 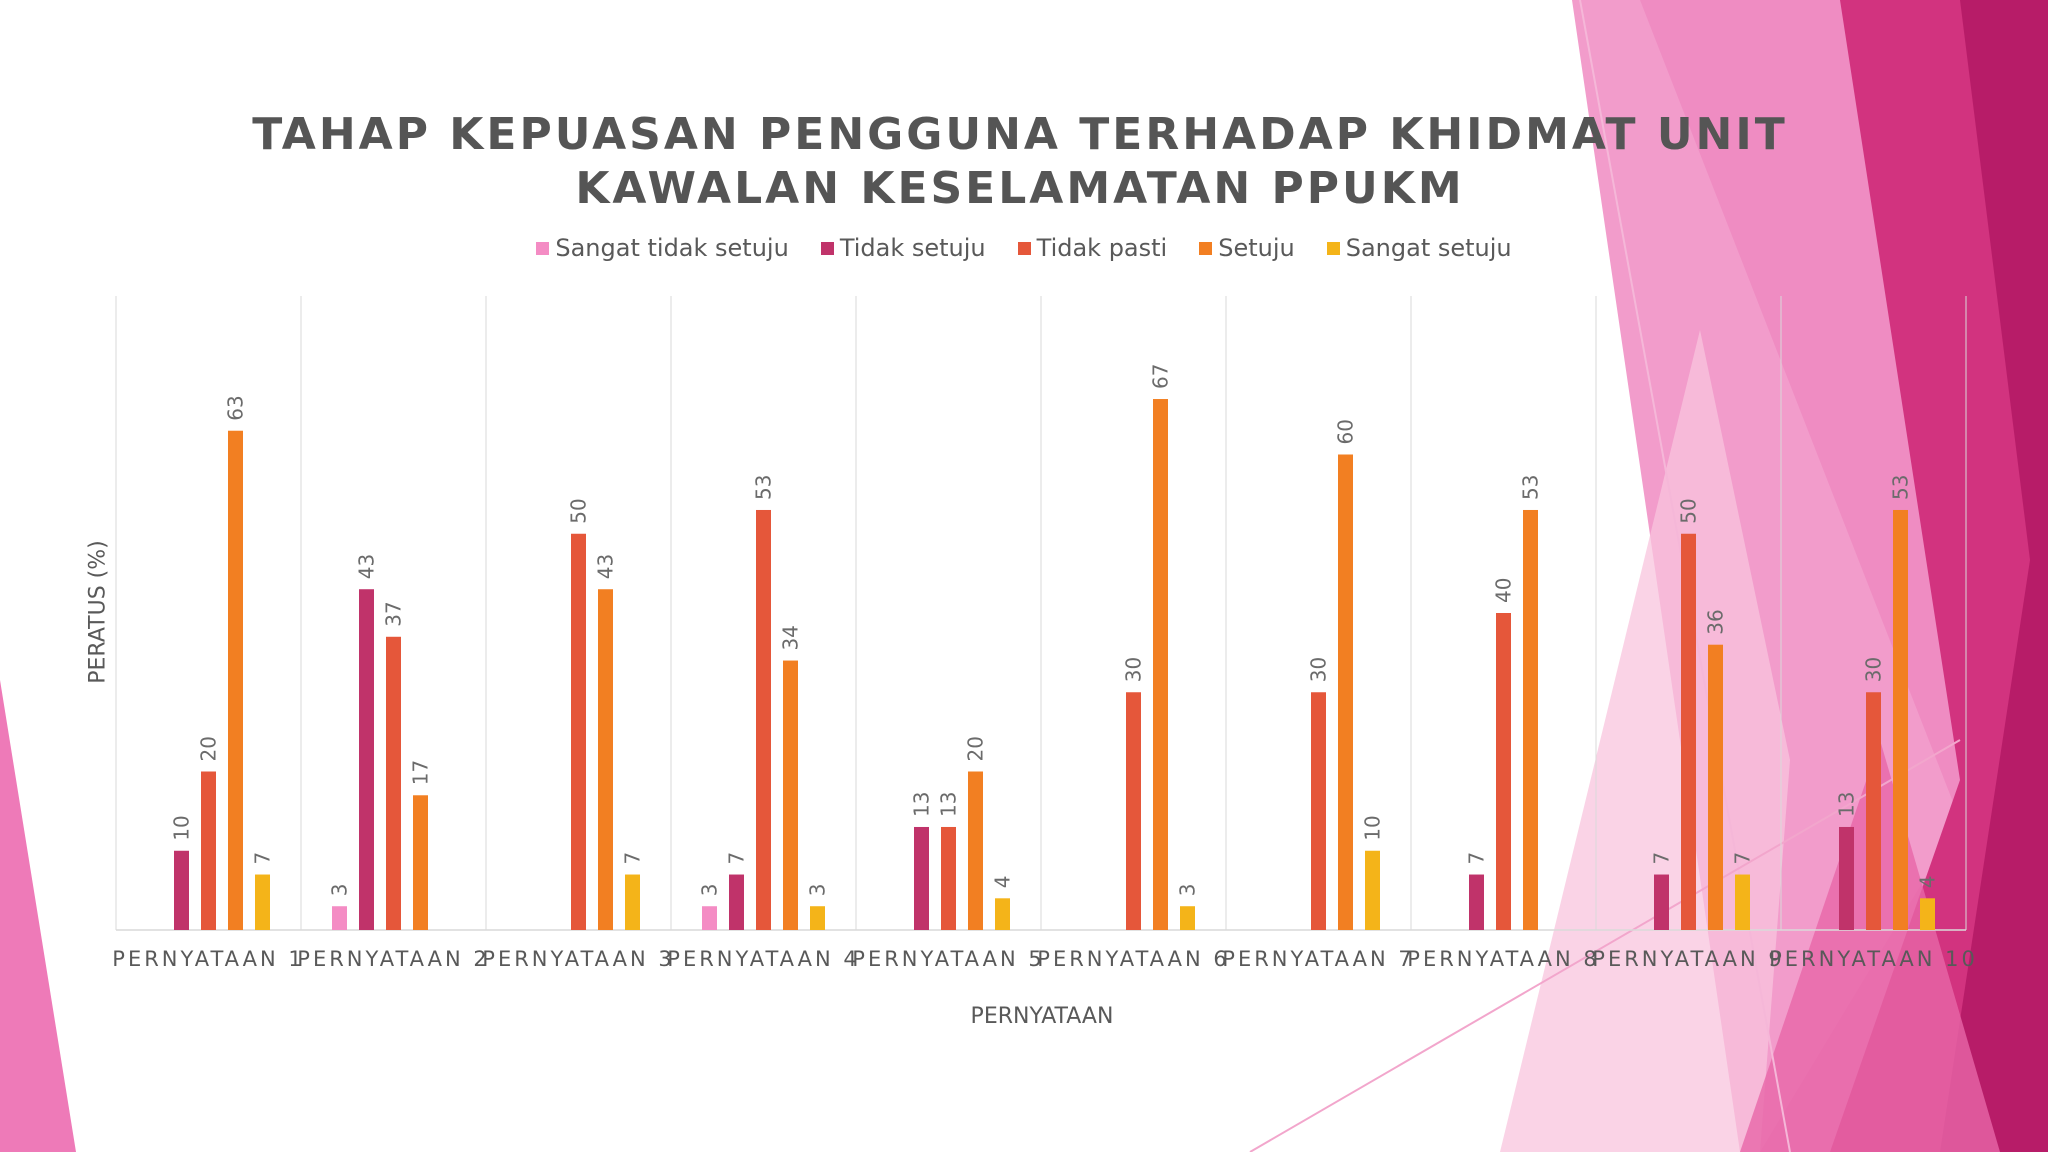 What do you see at coordinates (1870, 946) in the screenshot?
I see `decor-pink-shard` at bounding box center [1870, 946].